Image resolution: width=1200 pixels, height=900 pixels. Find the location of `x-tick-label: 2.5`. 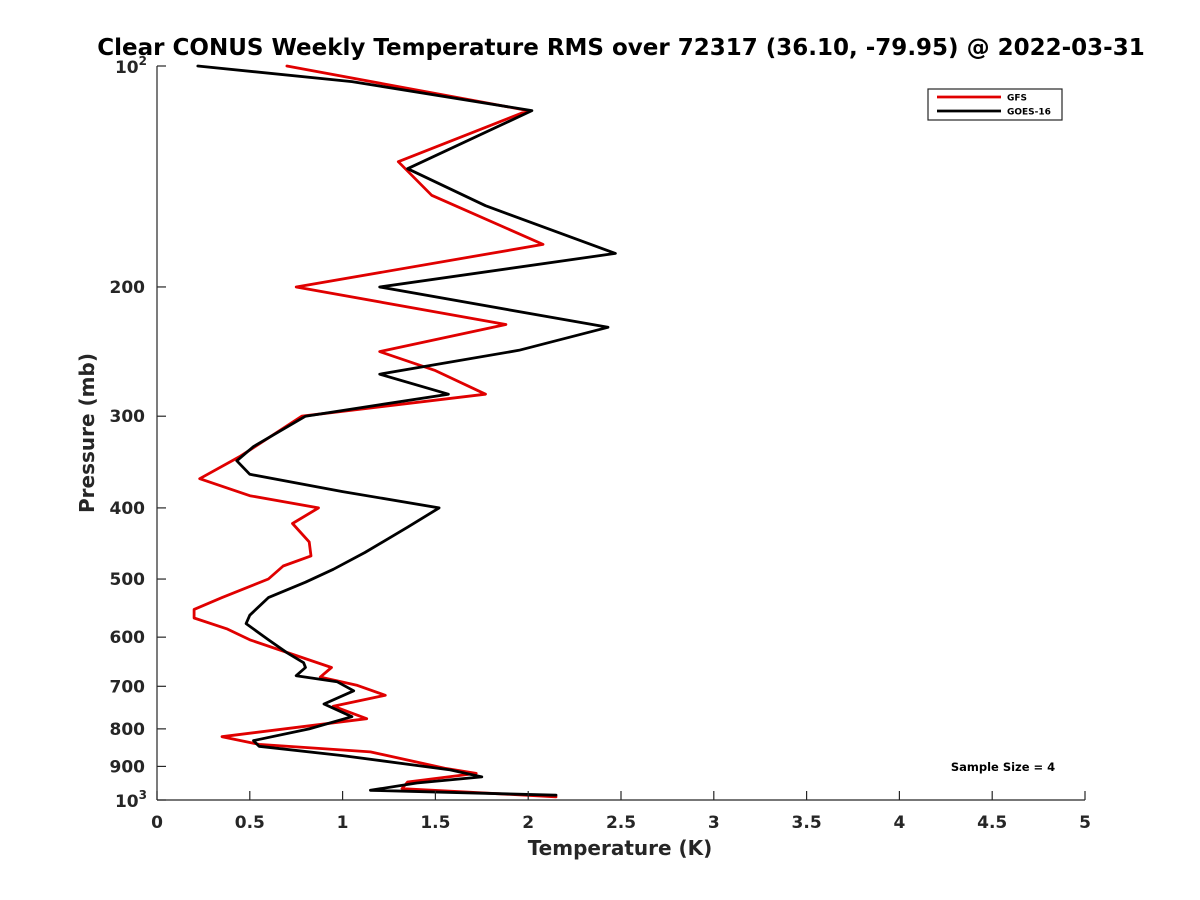

x-tick-label: 2.5 is located at coordinates (621, 823).